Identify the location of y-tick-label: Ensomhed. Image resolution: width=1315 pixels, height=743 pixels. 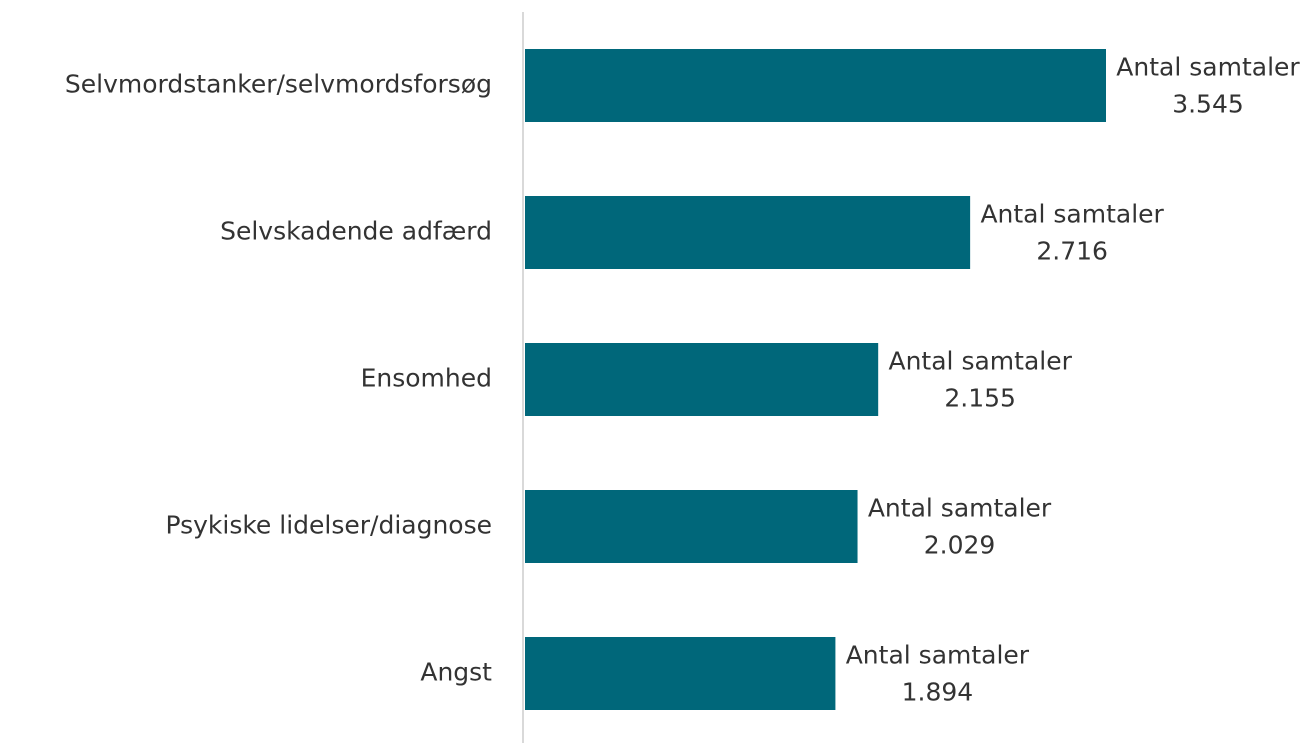
(426, 378).